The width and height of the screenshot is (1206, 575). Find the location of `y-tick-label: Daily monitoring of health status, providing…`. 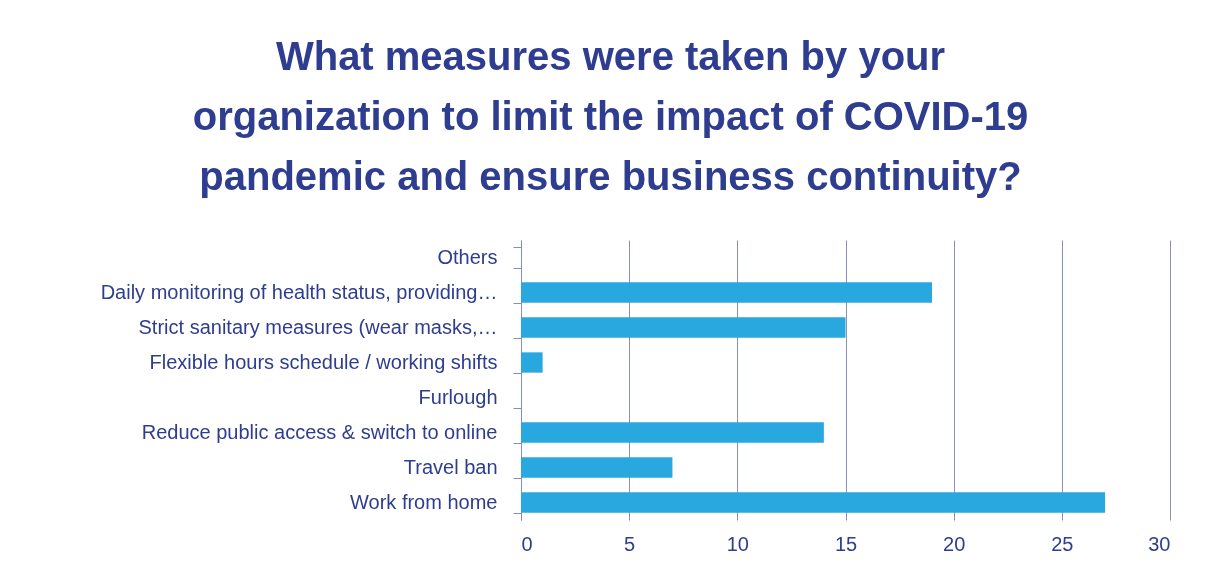

y-tick-label: Daily monitoring of health status, providing… is located at coordinates (299, 292).